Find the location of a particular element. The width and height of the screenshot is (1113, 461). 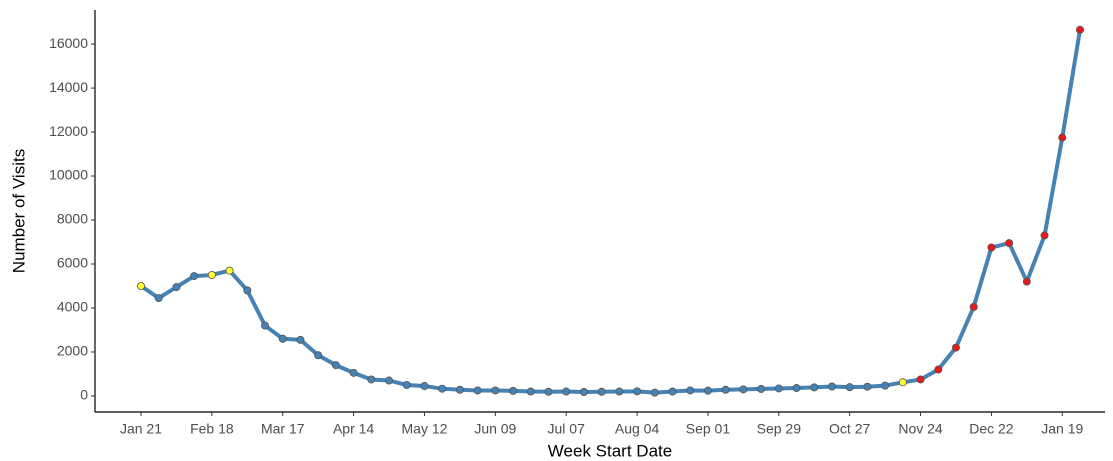

x-tick-label: Dec 22 is located at coordinates (991, 429).